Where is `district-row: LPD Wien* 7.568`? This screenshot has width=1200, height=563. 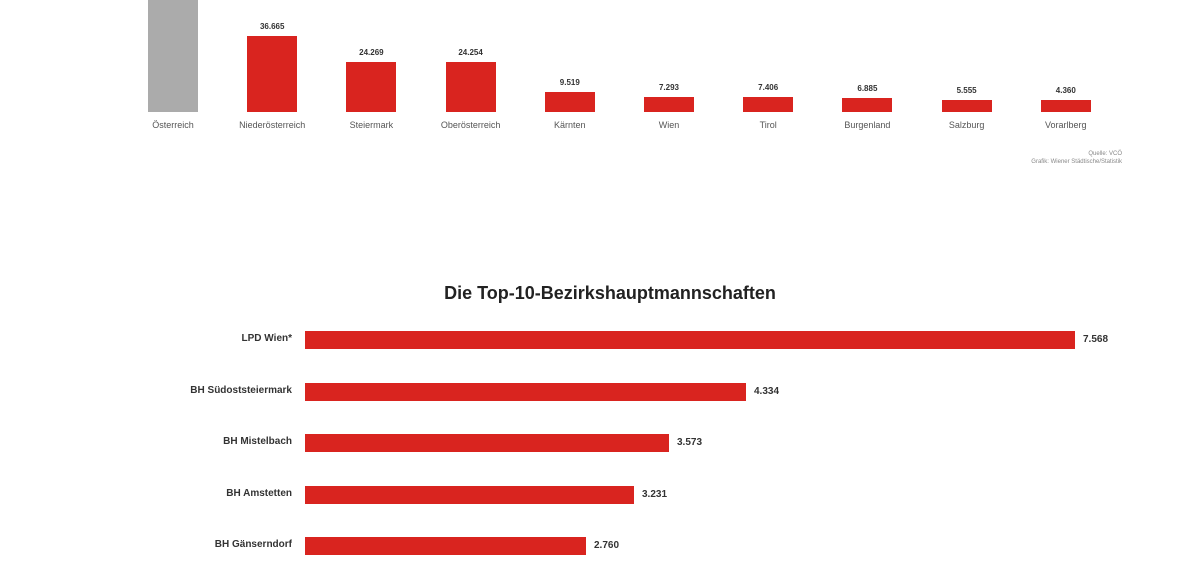
district-row: LPD Wien* 7.568 is located at coordinates (600, 340).